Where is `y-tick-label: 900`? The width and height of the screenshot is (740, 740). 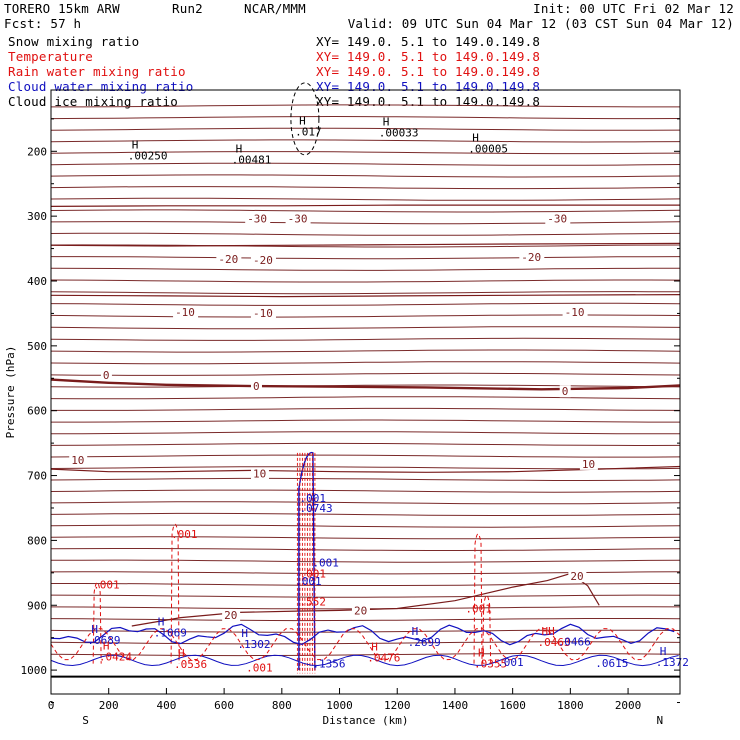 y-tick-label: 900 is located at coordinates (37, 605).